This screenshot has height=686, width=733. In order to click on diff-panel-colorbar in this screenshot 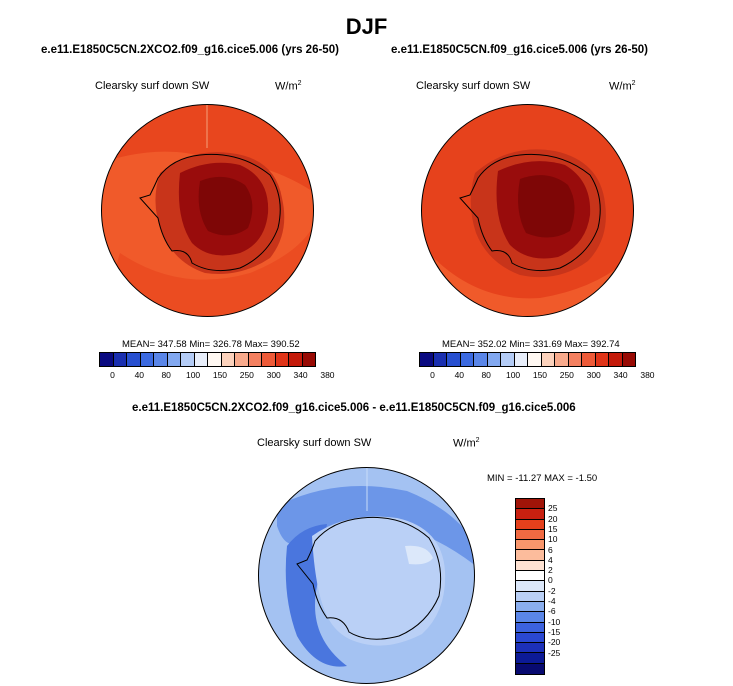, I will do `click(530, 587)`.